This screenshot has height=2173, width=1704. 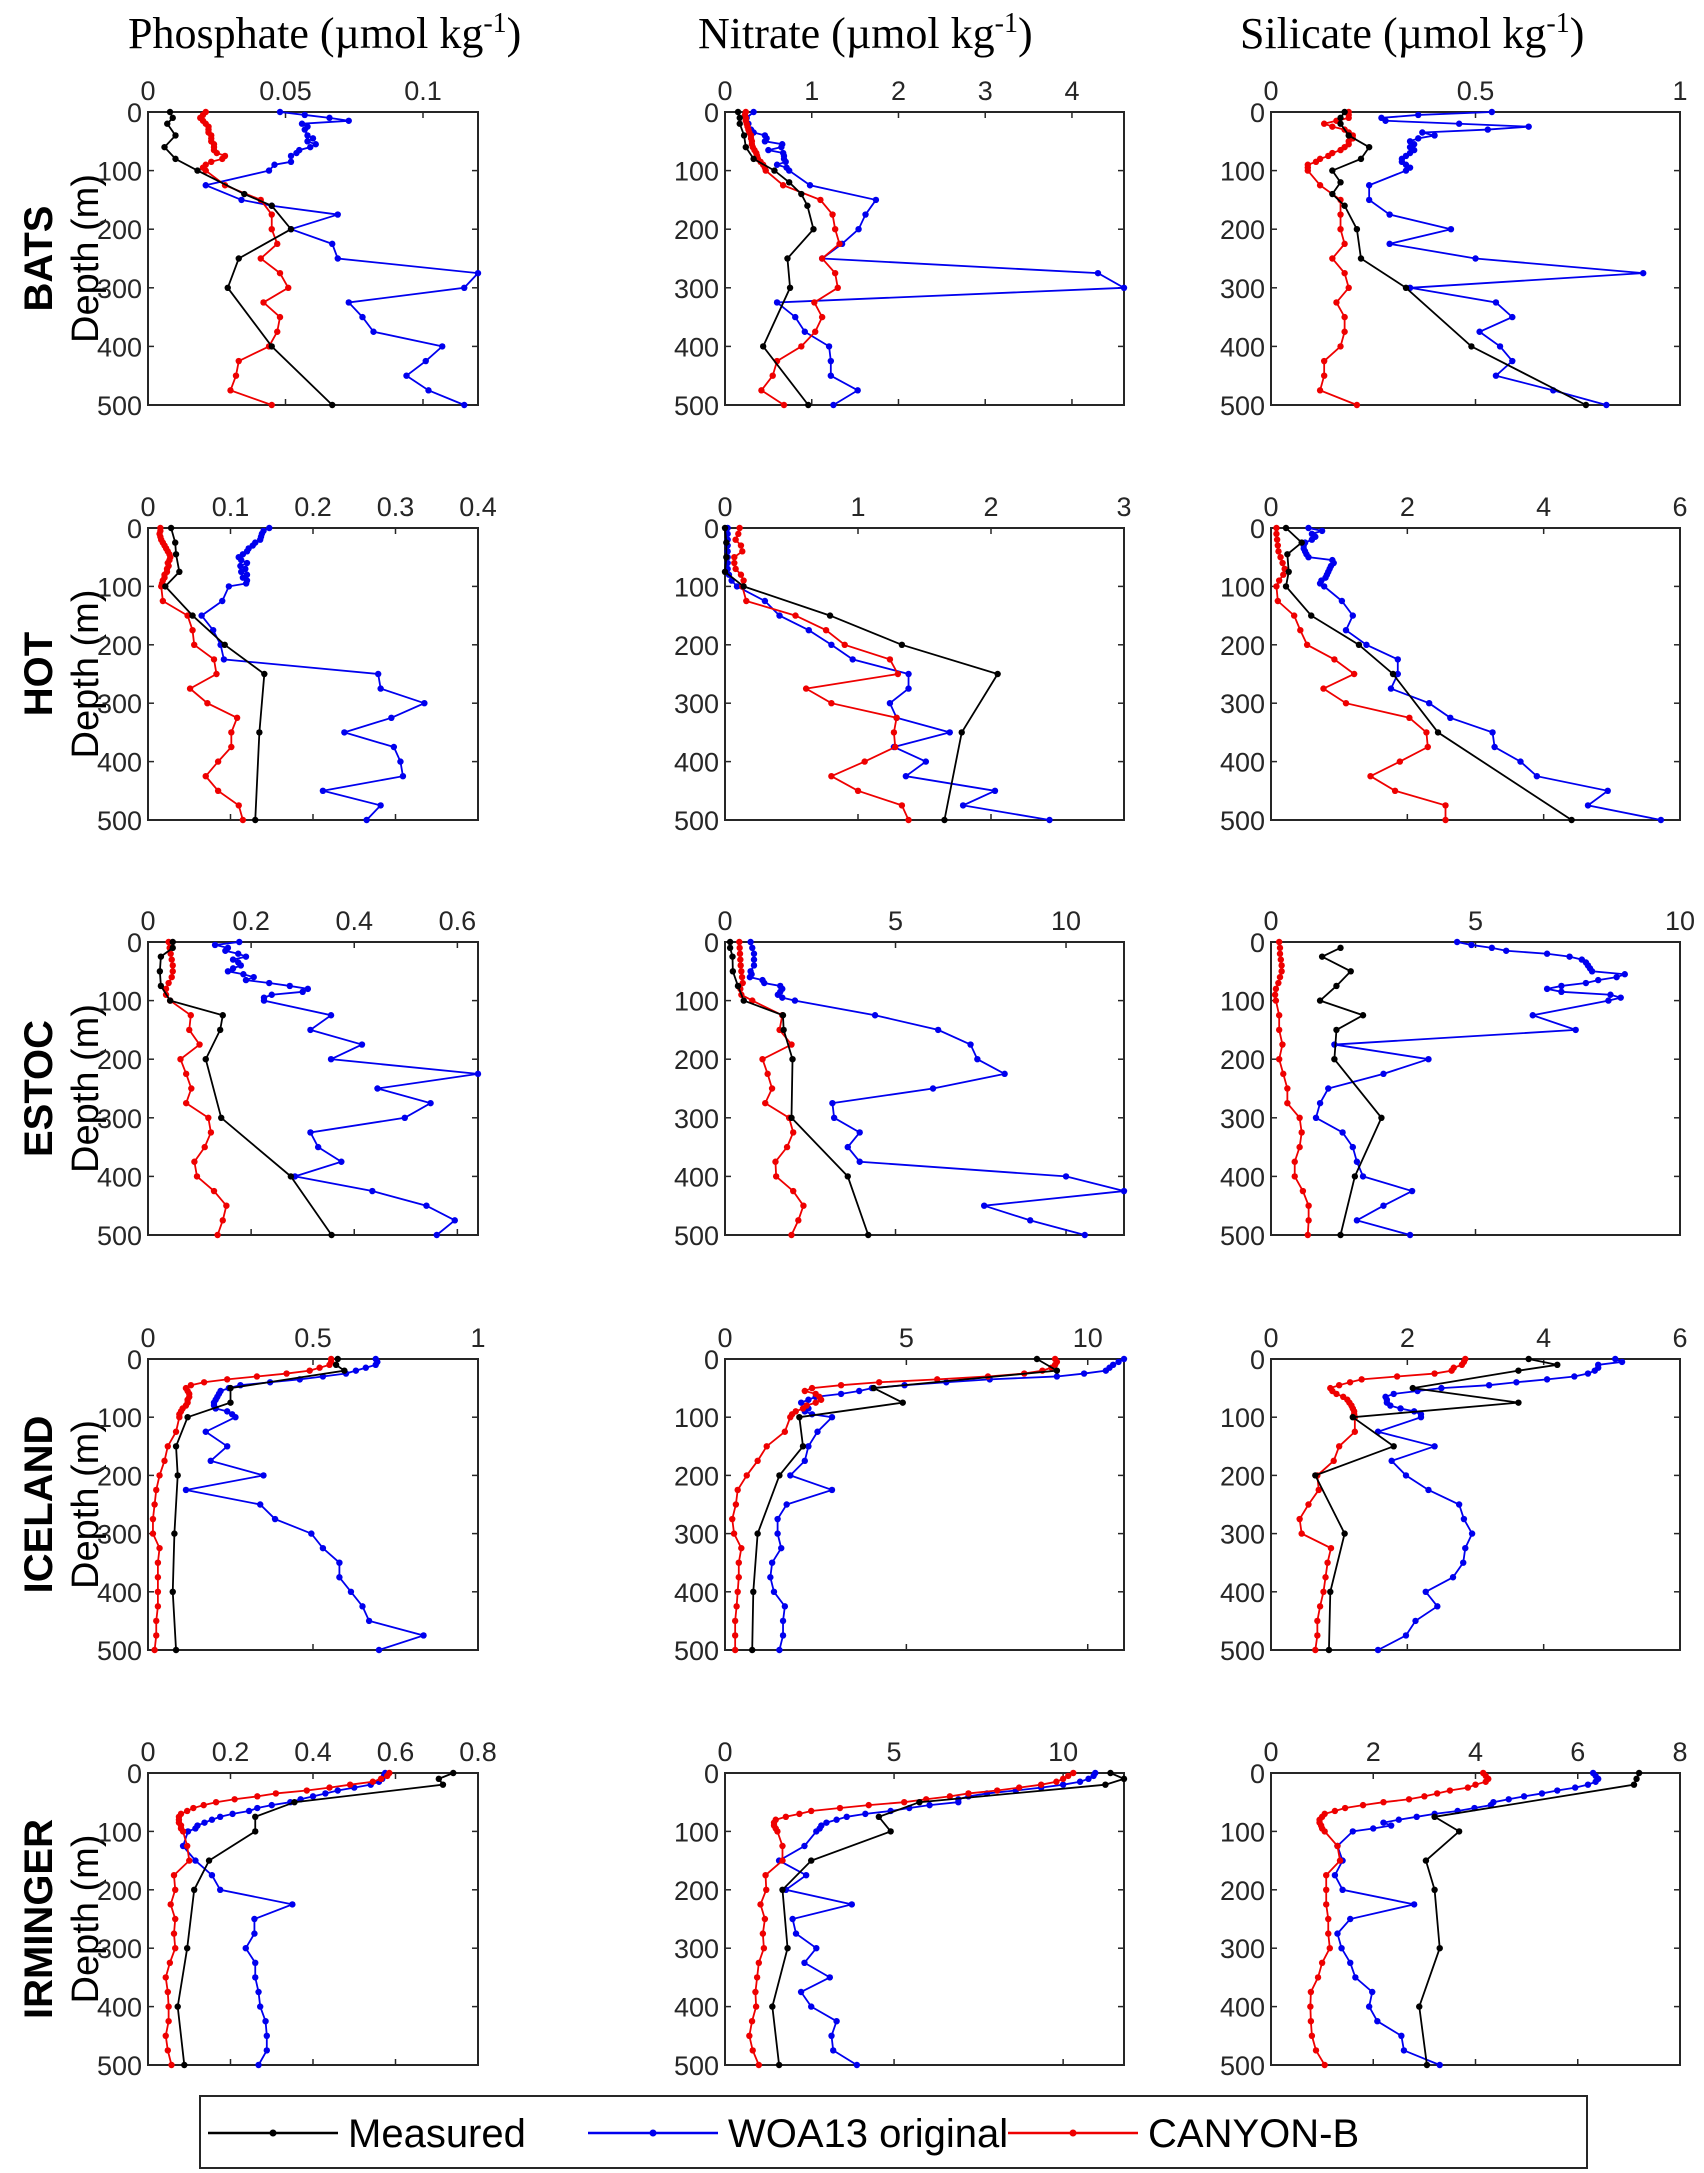 I want to click on panel-bats-phosphate: 0 0.05 0.1 0 100 200 300 400 500, so click(x=289, y=248).